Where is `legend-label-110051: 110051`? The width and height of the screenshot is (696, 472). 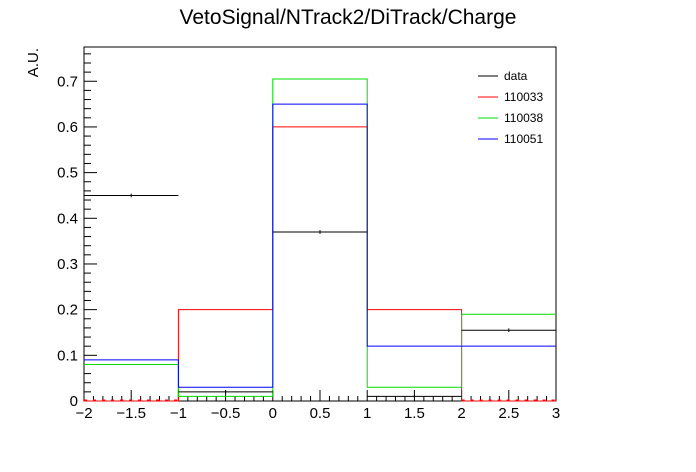 legend-label-110051: 110051 is located at coordinates (523, 139).